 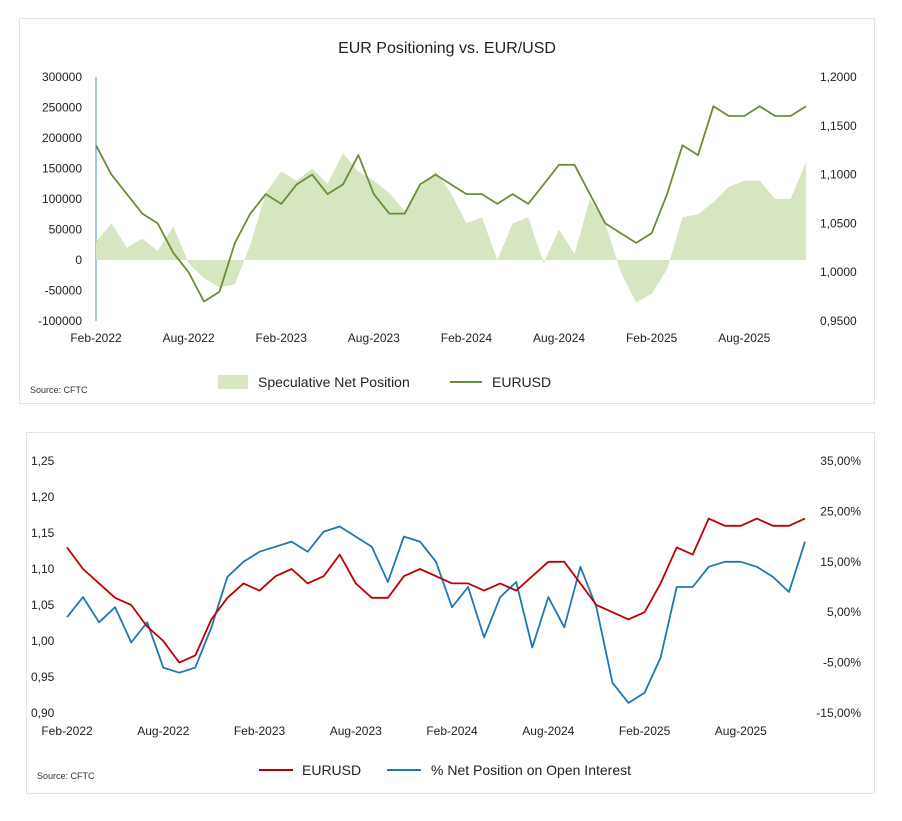 What do you see at coordinates (838, 126) in the screenshot?
I see `y-right-tick-label: 1,1500` at bounding box center [838, 126].